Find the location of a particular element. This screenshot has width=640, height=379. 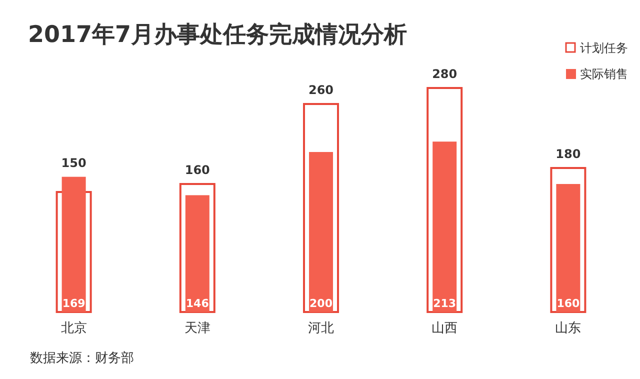

data-label: 213 is located at coordinates (444, 303).